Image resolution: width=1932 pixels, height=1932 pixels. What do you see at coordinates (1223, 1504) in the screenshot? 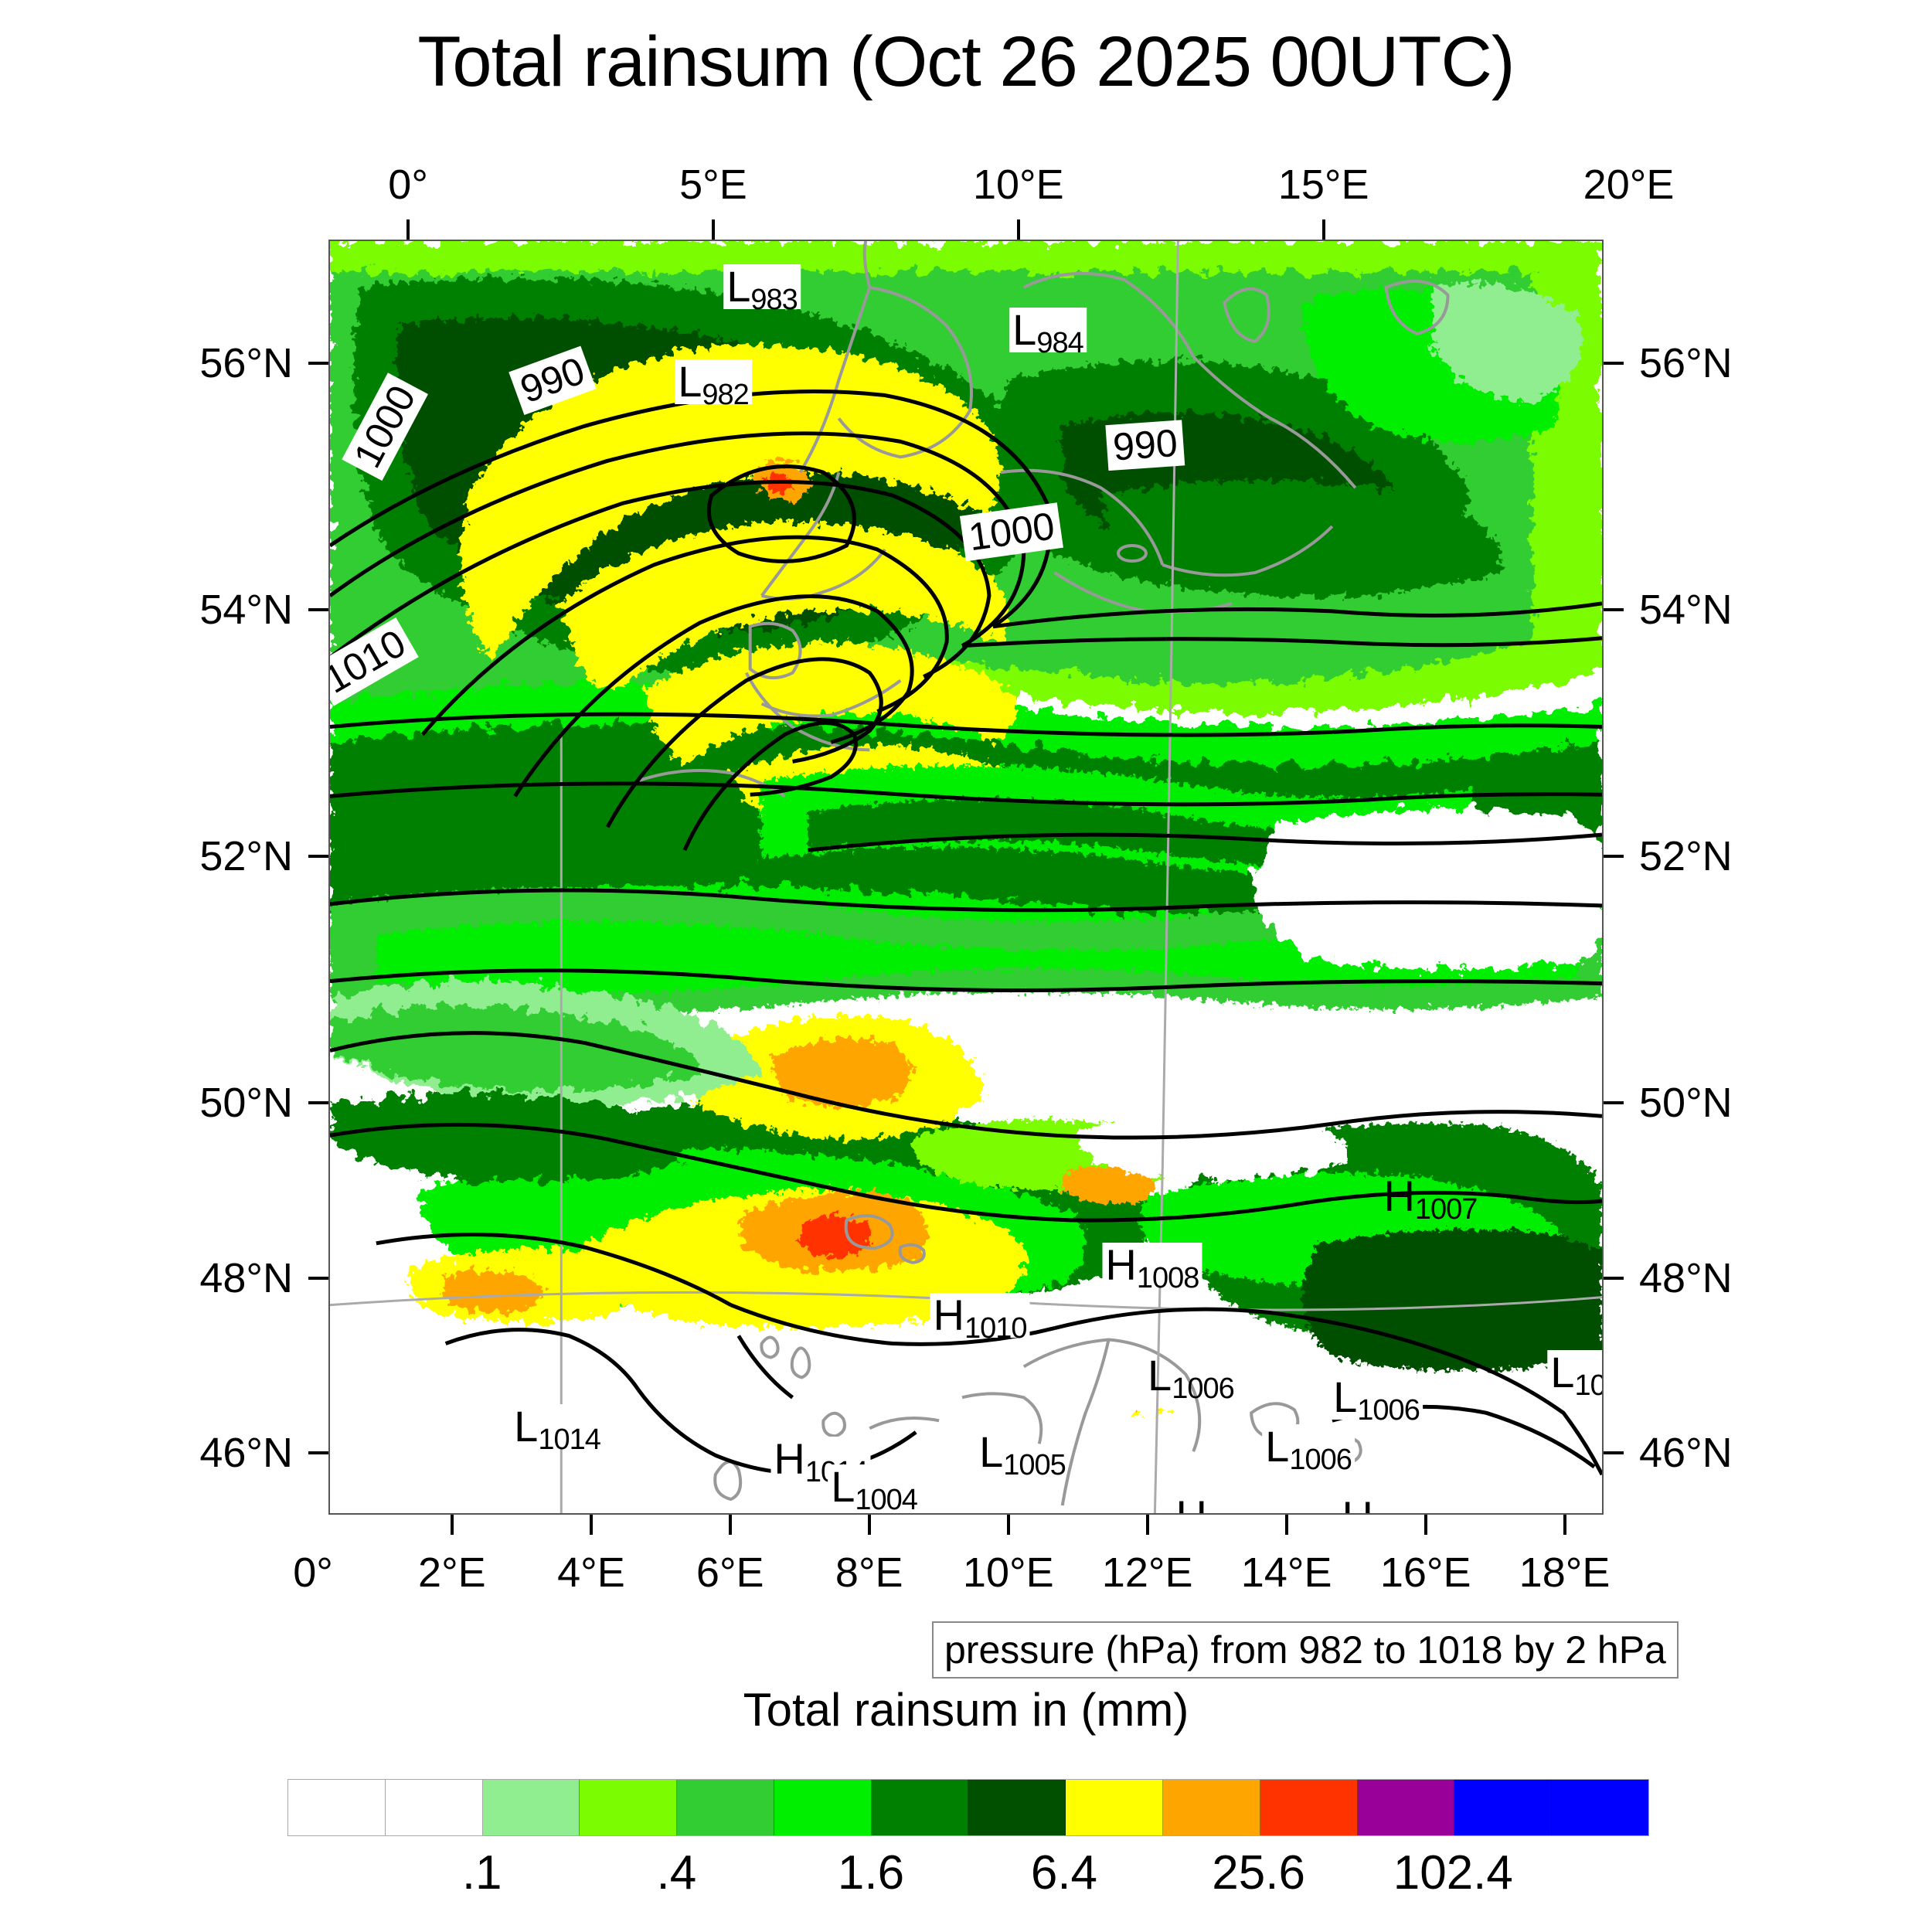
I see `pressure-marker-h-1007-14: H1007` at bounding box center [1223, 1504].